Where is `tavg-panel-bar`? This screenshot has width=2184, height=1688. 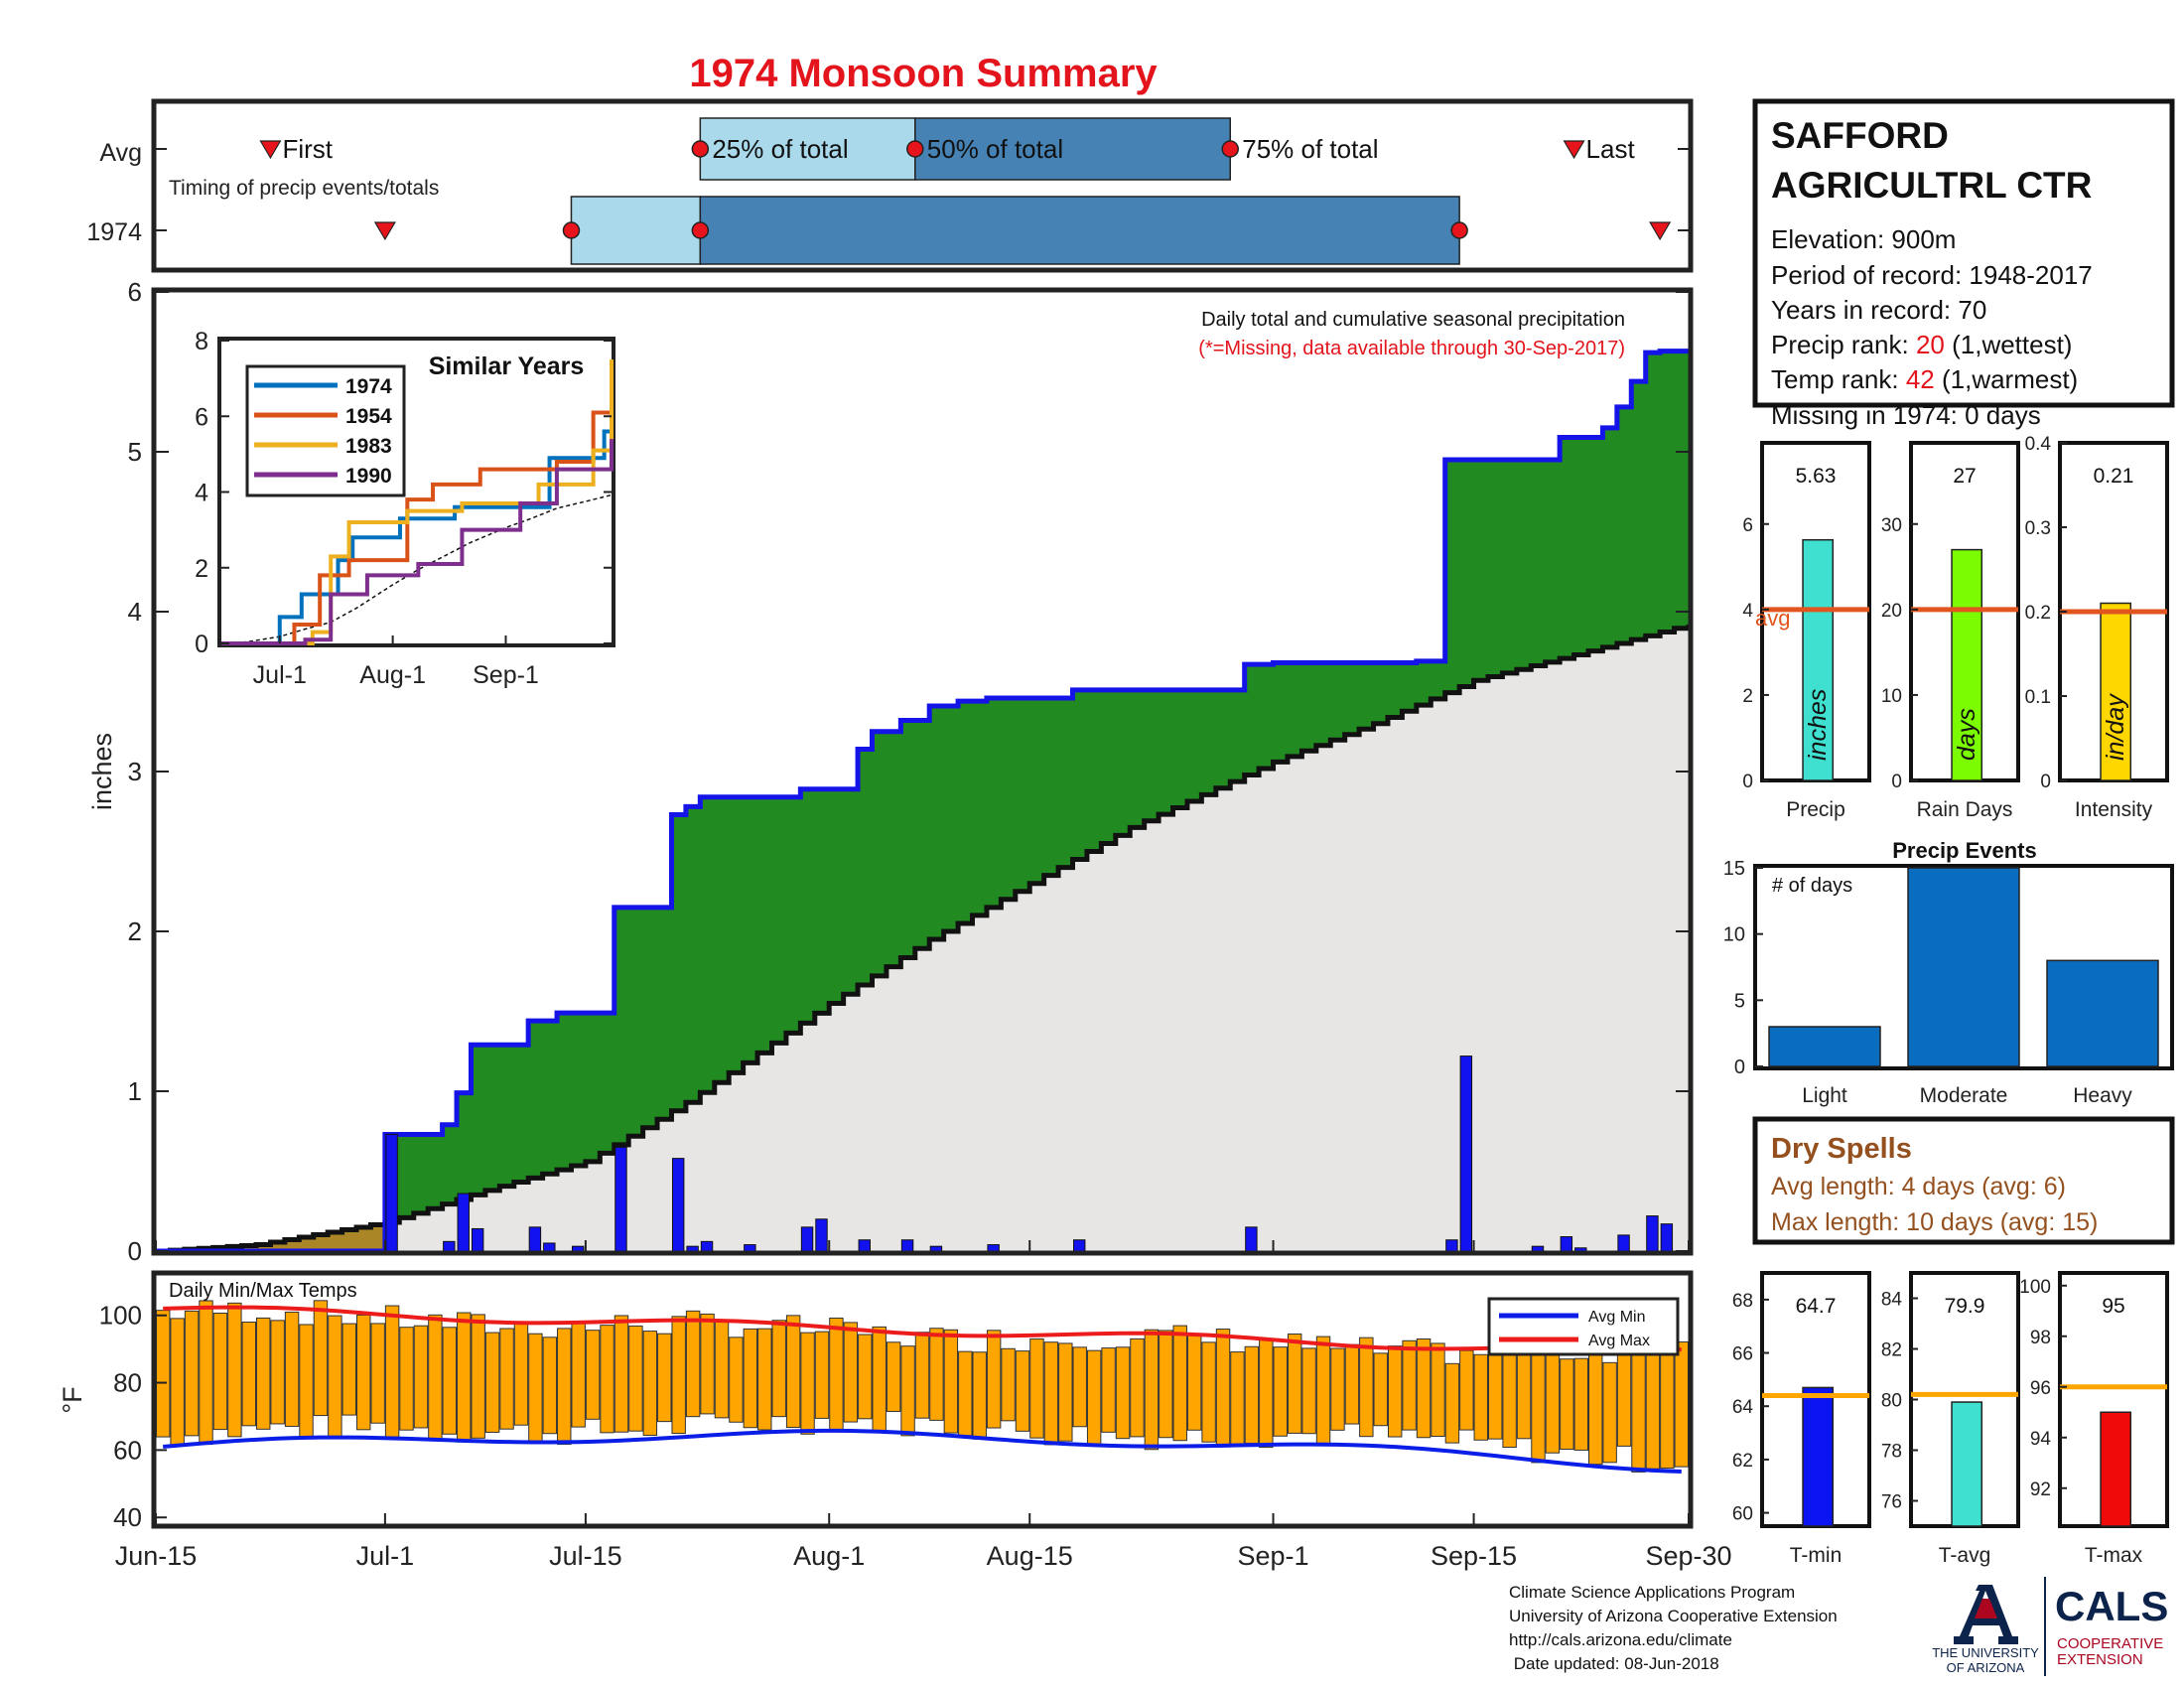
tavg-panel-bar is located at coordinates (1967, 1464).